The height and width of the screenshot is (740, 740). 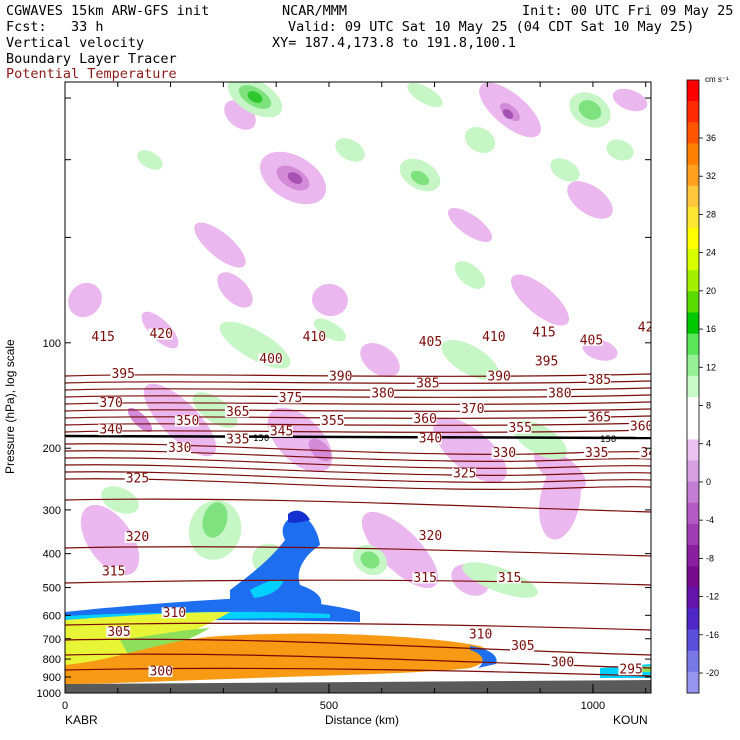 What do you see at coordinates (314, 337) in the screenshot?
I see `theta-label: 410` at bounding box center [314, 337].